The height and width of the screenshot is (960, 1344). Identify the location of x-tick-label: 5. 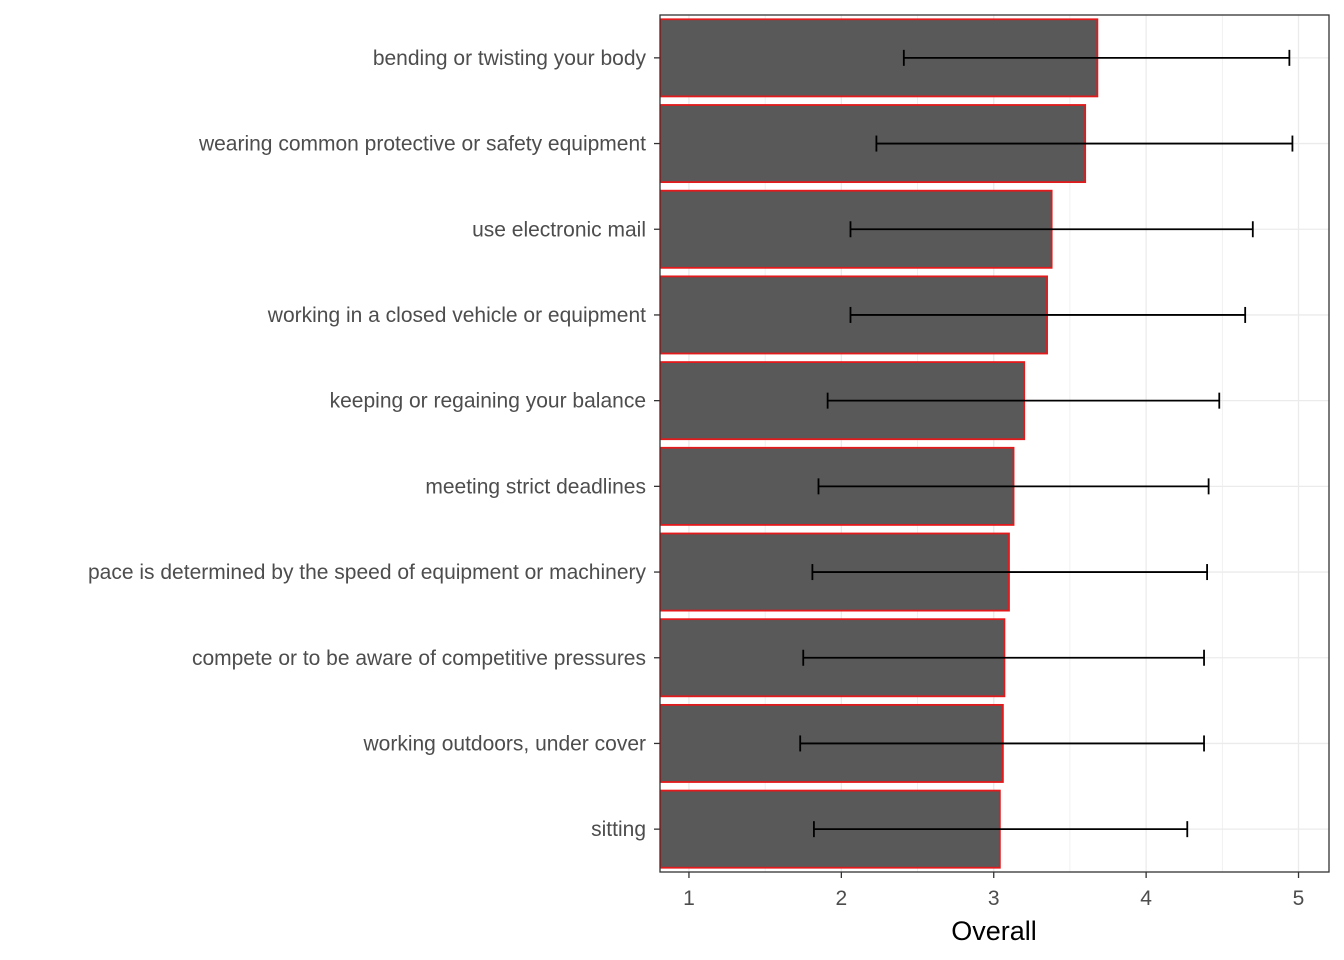
(1299, 898).